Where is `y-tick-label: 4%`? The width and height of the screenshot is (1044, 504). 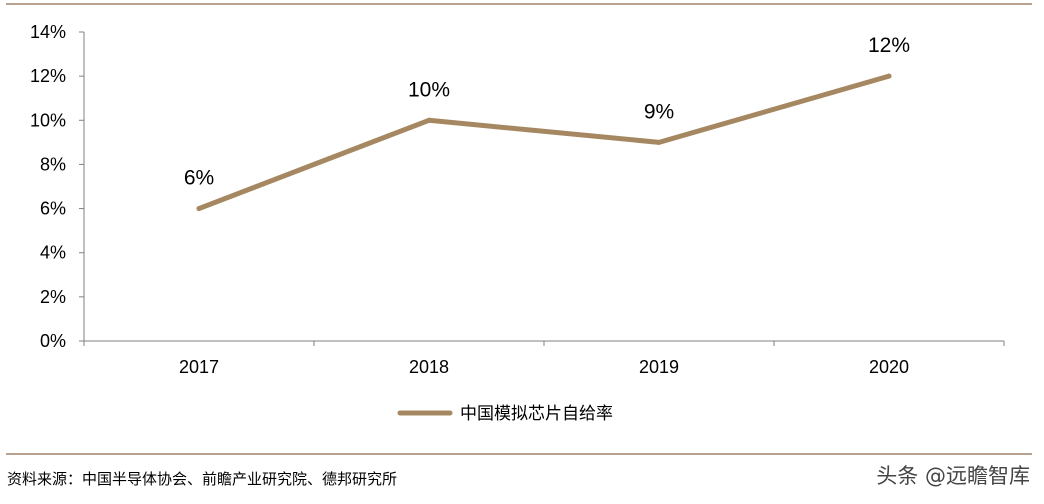 y-tick-label: 4% is located at coordinates (53, 253).